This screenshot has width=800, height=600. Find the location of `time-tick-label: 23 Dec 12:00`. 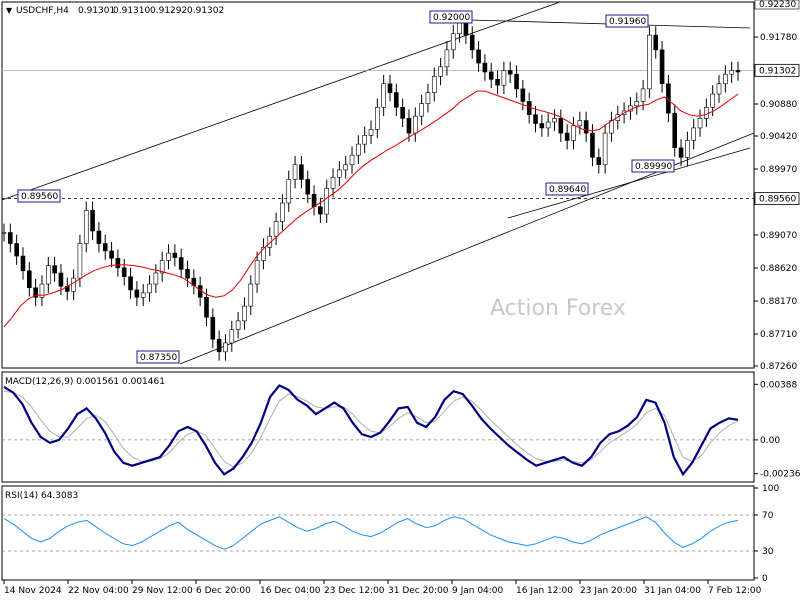

time-tick-label: 23 Dec 12:00 is located at coordinates (354, 591).